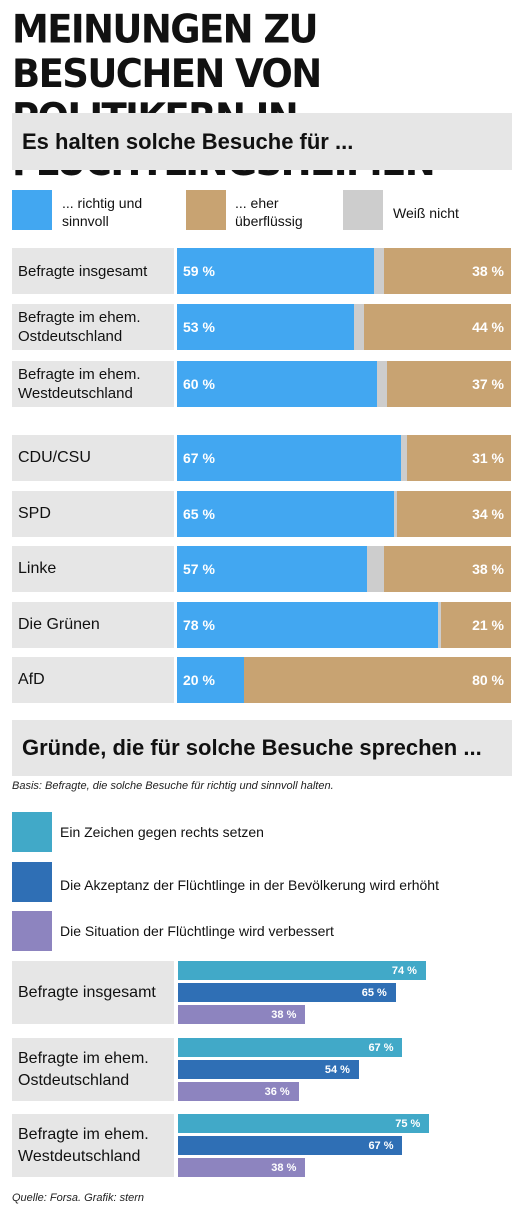 This screenshot has height=1219, width=520. Describe the element at coordinates (199, 514) in the screenshot. I see `data-label-richtig: 65 %` at that location.